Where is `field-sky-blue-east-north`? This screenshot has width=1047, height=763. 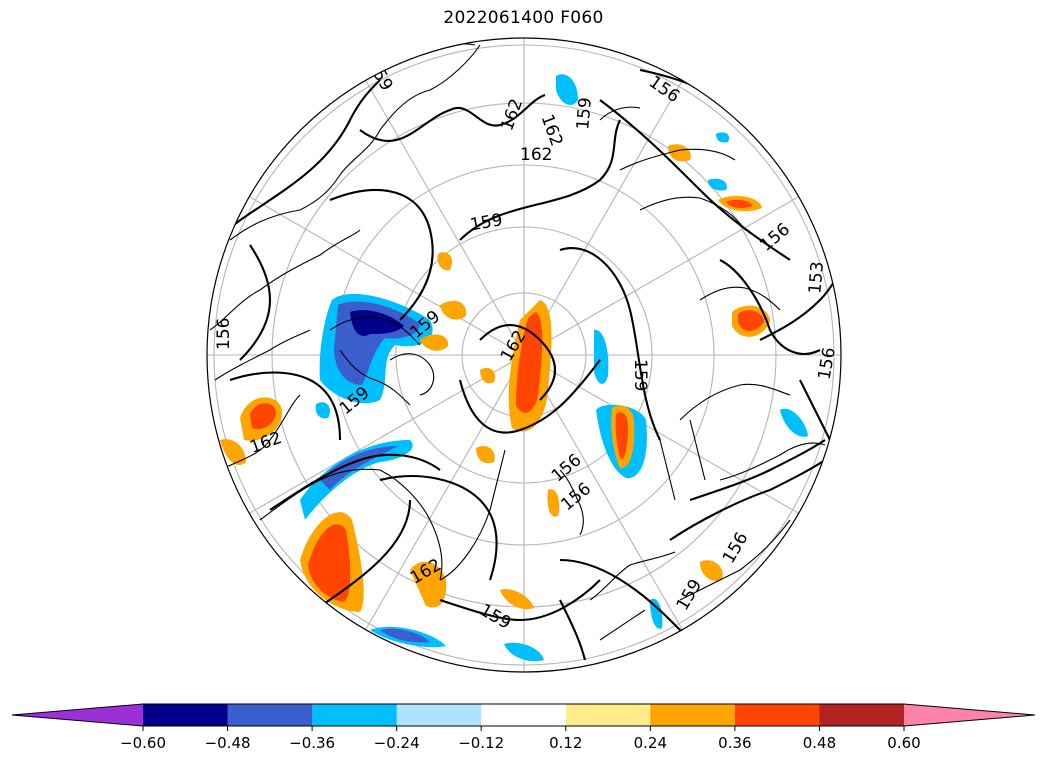 field-sky-blue-east-north is located at coordinates (601, 356).